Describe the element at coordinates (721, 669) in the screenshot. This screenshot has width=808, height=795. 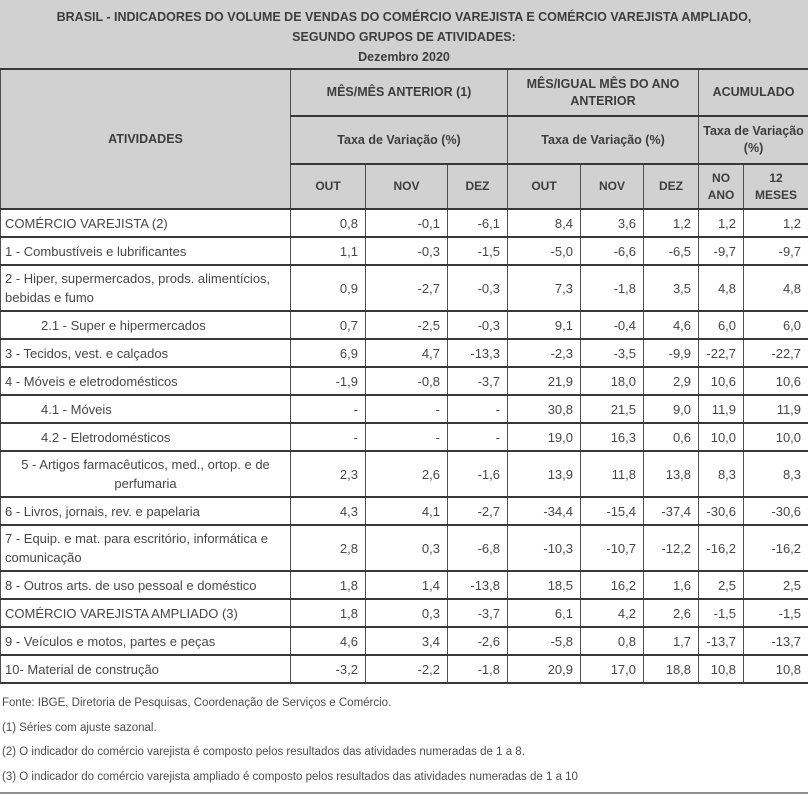
I see `value-cell: 10,8` at that location.